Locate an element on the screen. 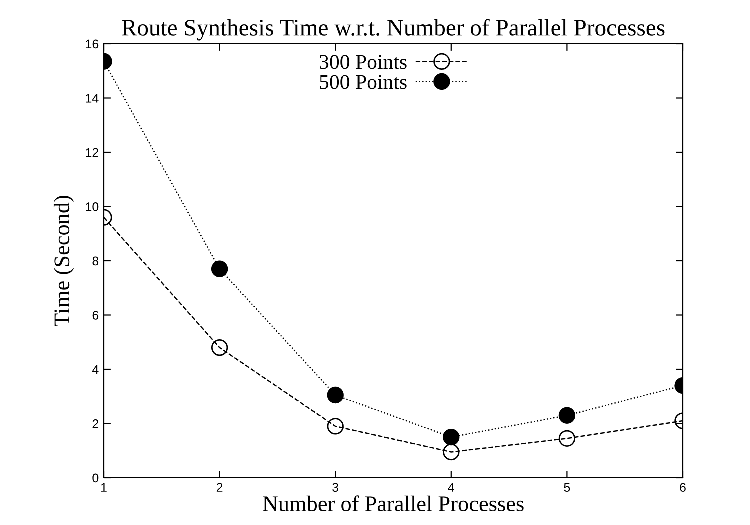 The width and height of the screenshot is (750, 525). x-tick-label: 6 is located at coordinates (683, 487).